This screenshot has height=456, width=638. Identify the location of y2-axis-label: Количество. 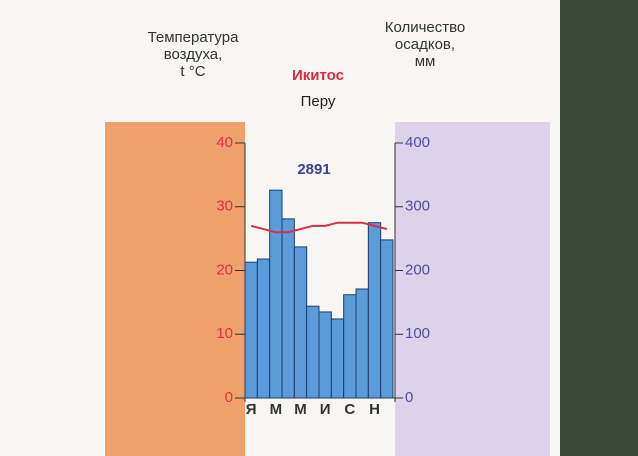
(425, 27).